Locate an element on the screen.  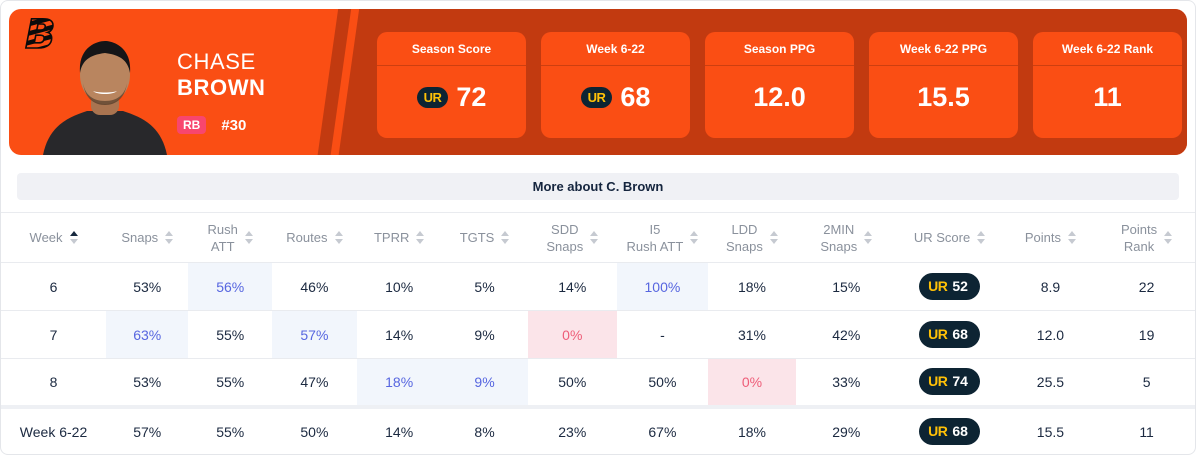
table-cell: UR 68 is located at coordinates (949, 334).